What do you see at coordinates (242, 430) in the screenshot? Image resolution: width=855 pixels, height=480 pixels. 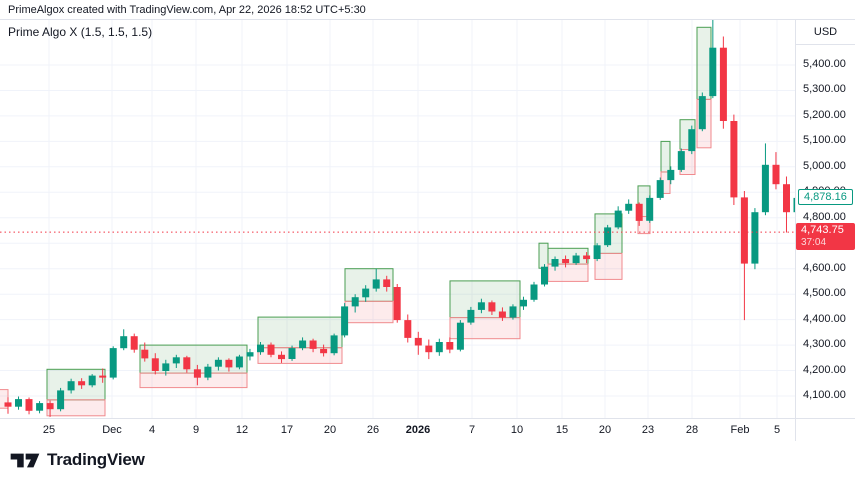 I see `time-tick-label: 12` at bounding box center [242, 430].